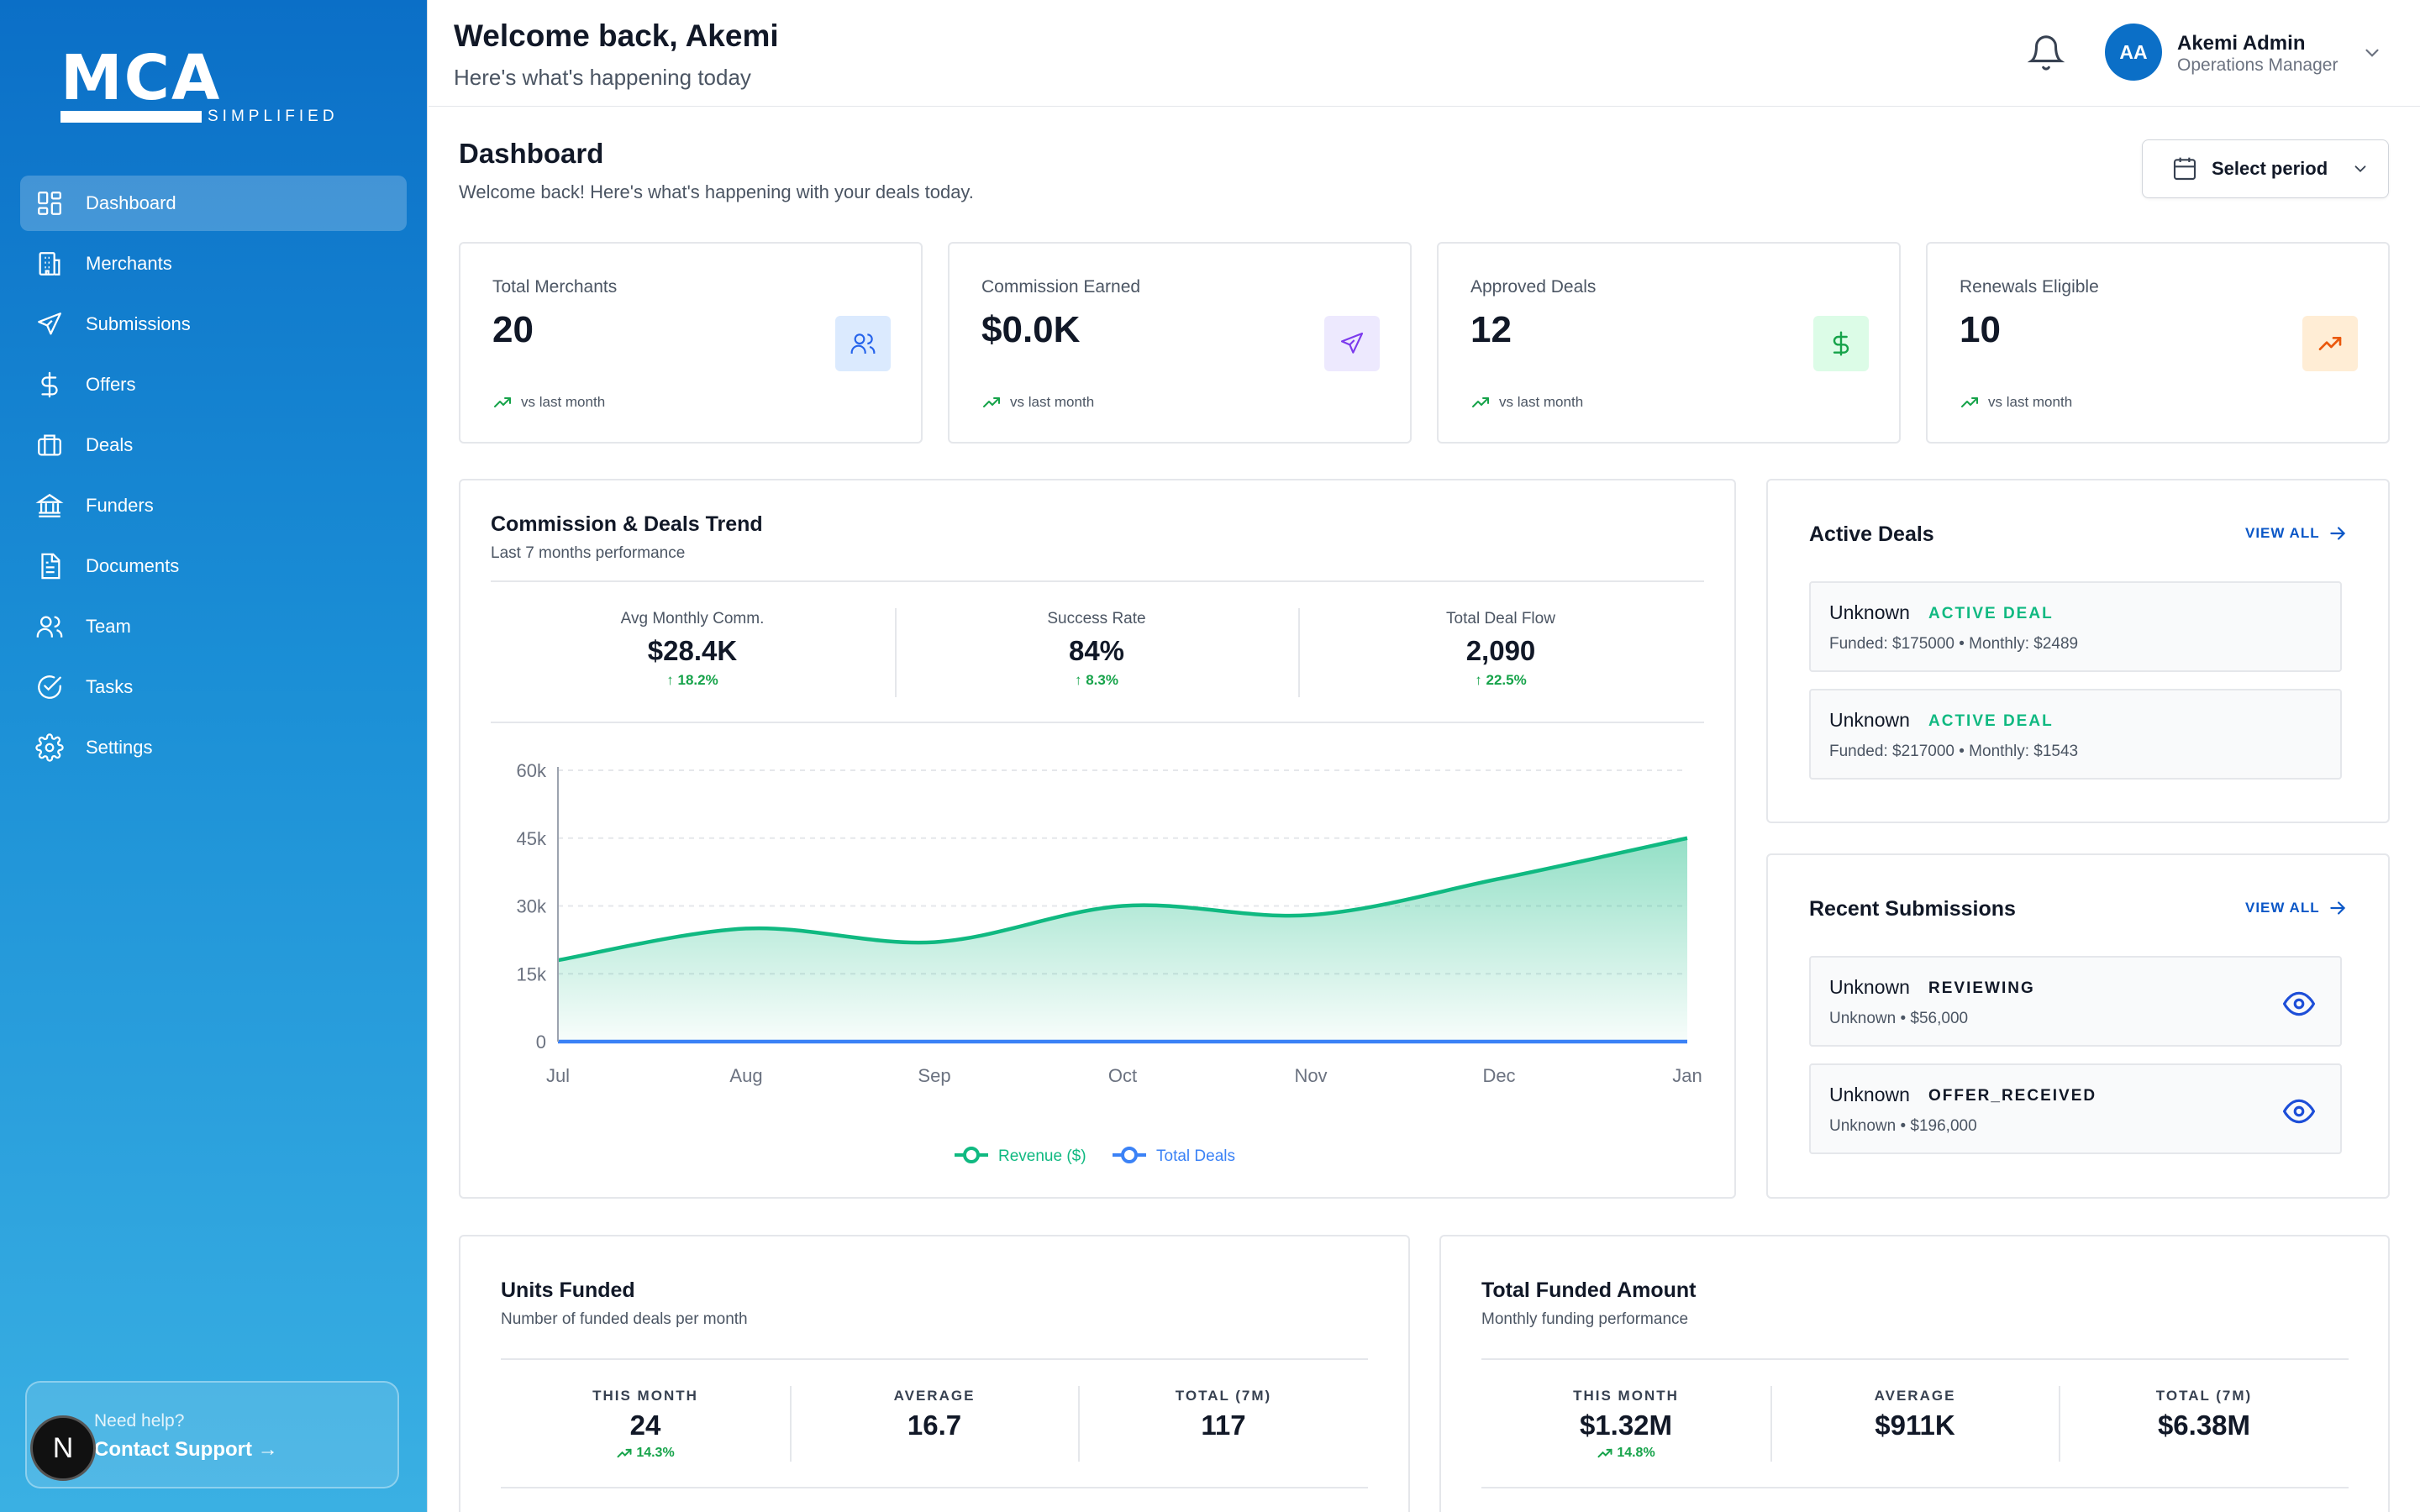 This screenshot has height=1512, width=2420. I want to click on user-name: Akemi Admin, so click(2241, 43).